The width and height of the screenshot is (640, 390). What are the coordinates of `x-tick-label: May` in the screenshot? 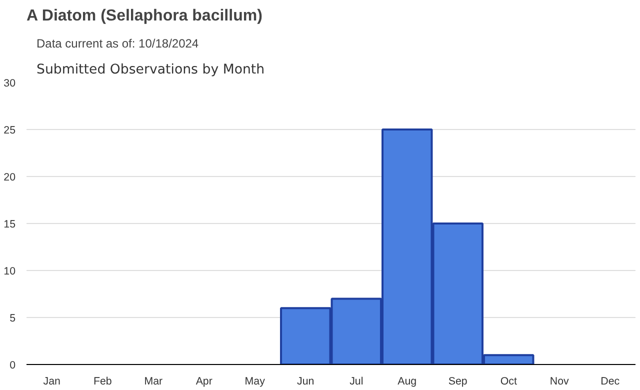 It's located at (255, 382).